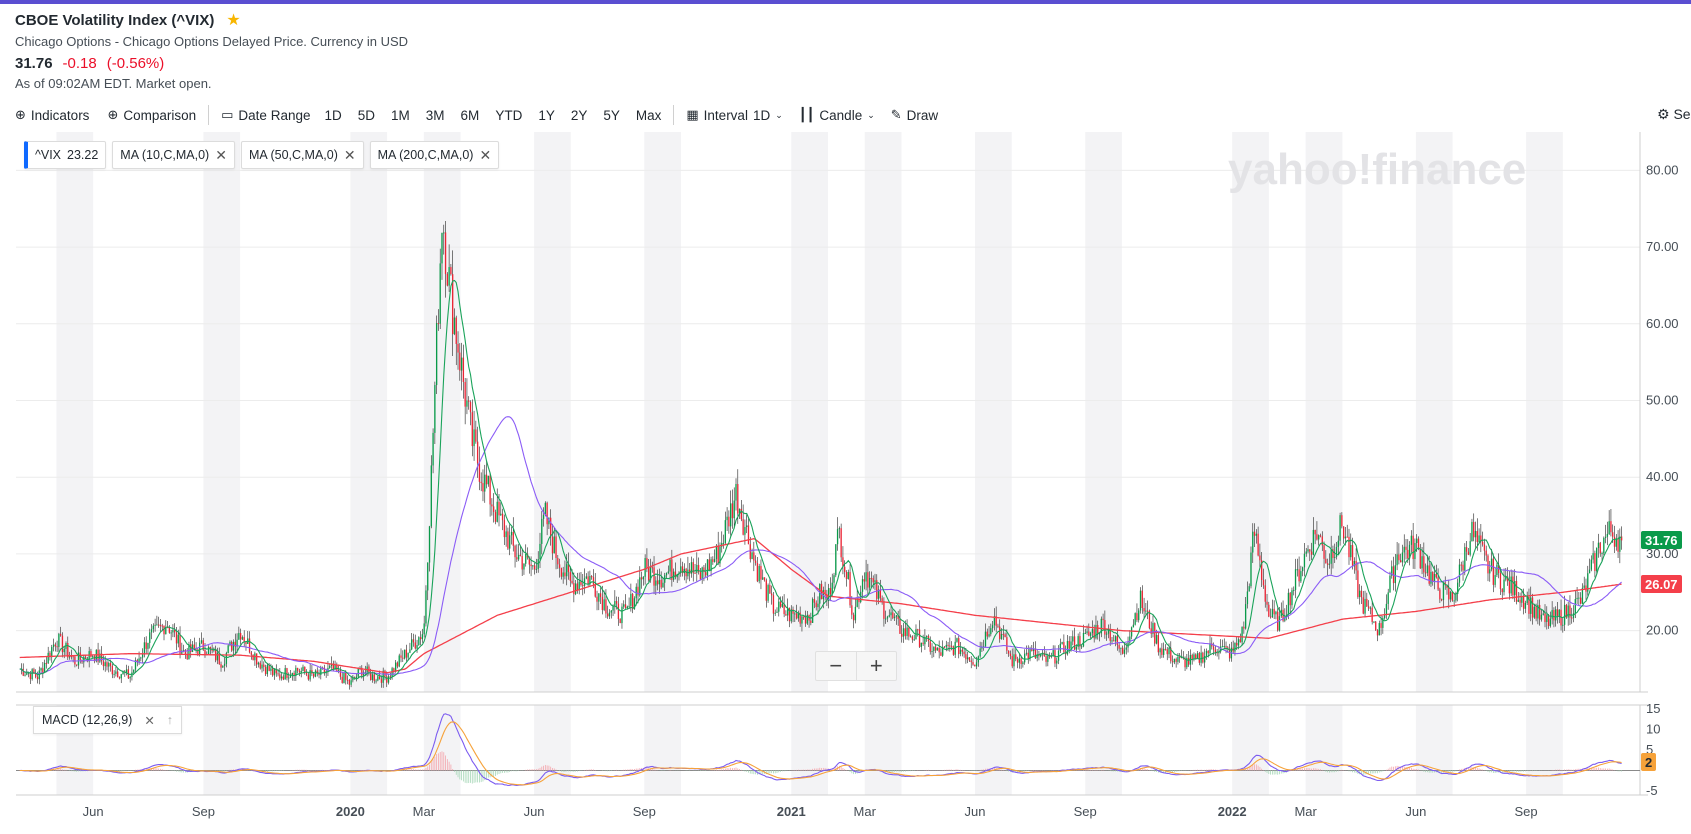 The height and width of the screenshot is (834, 1691). I want to click on range-5d: 5D, so click(366, 115).